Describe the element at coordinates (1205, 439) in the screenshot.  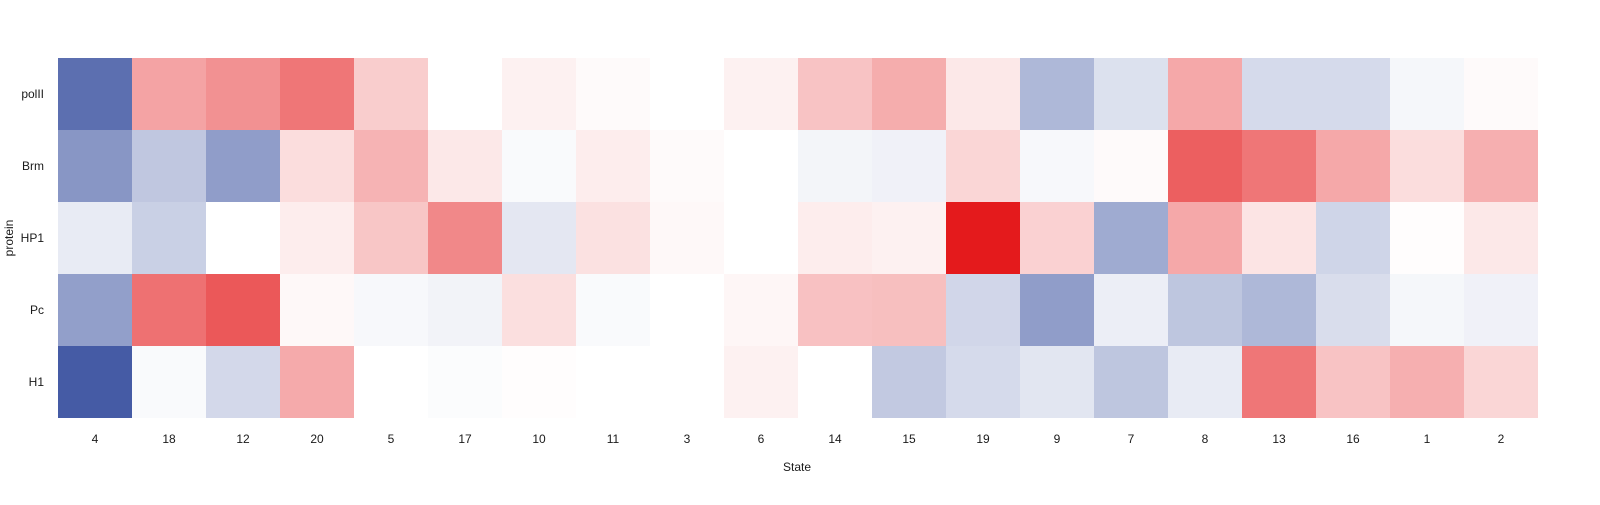
I see `x-tick-label: 8` at that location.